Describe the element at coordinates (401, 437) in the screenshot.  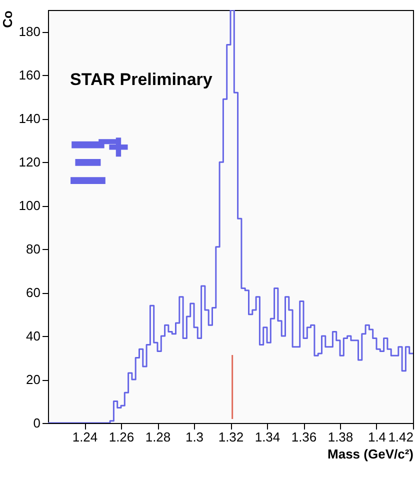
I see `x-tick-label: 1.42` at that location.